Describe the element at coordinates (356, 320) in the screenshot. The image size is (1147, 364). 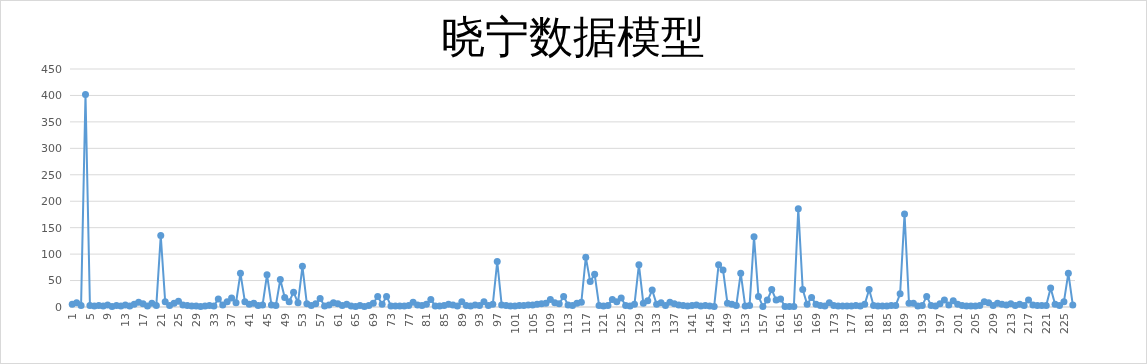
I see `x-tick-label: 65` at that location.